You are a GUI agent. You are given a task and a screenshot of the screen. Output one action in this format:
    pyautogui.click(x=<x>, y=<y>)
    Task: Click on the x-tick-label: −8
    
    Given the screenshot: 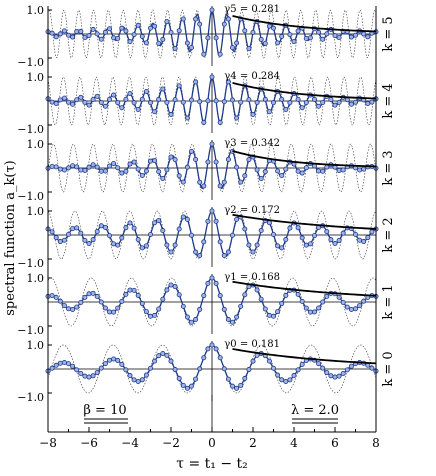 What is the action you would take?
    pyautogui.click(x=48, y=443)
    